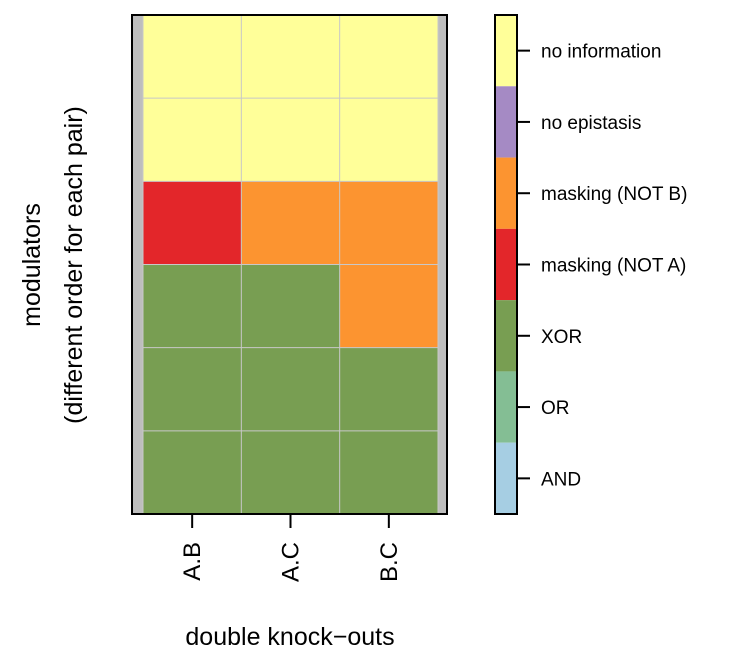 This screenshot has height=654, width=748. What do you see at coordinates (289, 637) in the screenshot?
I see `x-axis-title: double knock−outs` at bounding box center [289, 637].